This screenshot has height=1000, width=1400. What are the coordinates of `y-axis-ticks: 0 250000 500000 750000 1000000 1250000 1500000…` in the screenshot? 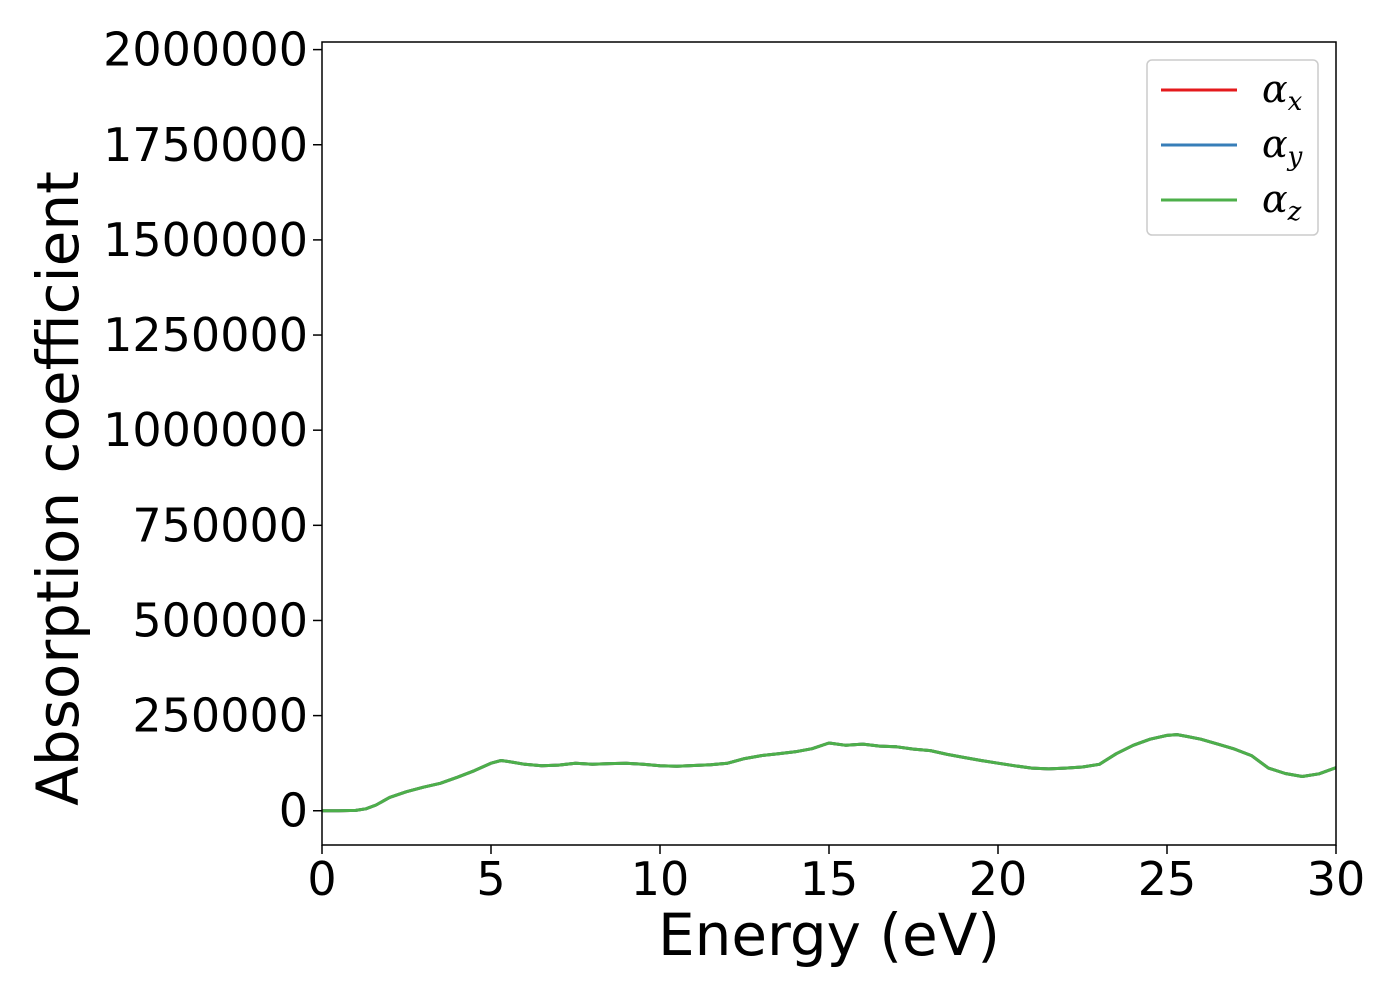 It's located at (212, 430).